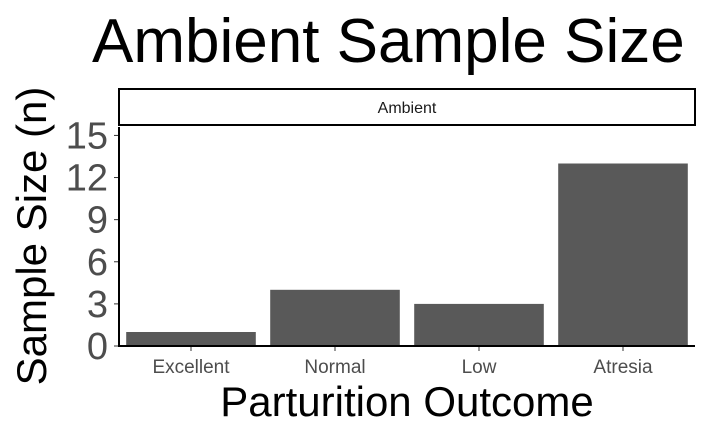 The image size is (709, 438). What do you see at coordinates (335, 317) in the screenshot?
I see `bar-normal` at bounding box center [335, 317].